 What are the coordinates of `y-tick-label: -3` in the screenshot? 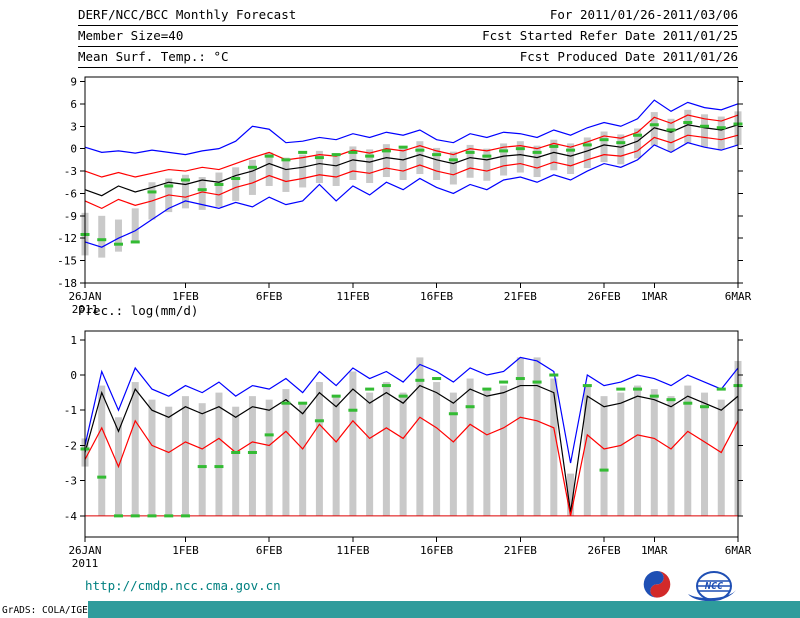 It's located at (70, 481).